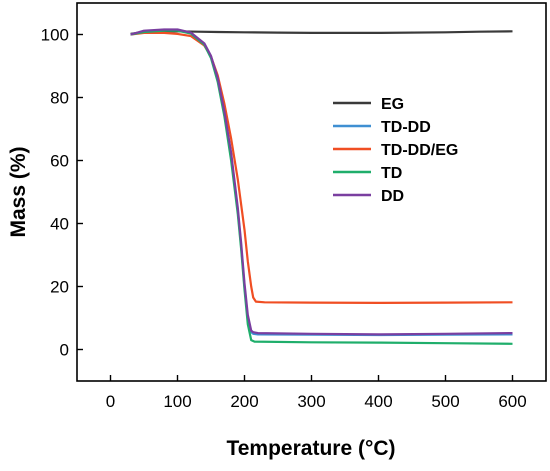  I want to click on legend-label: EG, so click(392, 104).